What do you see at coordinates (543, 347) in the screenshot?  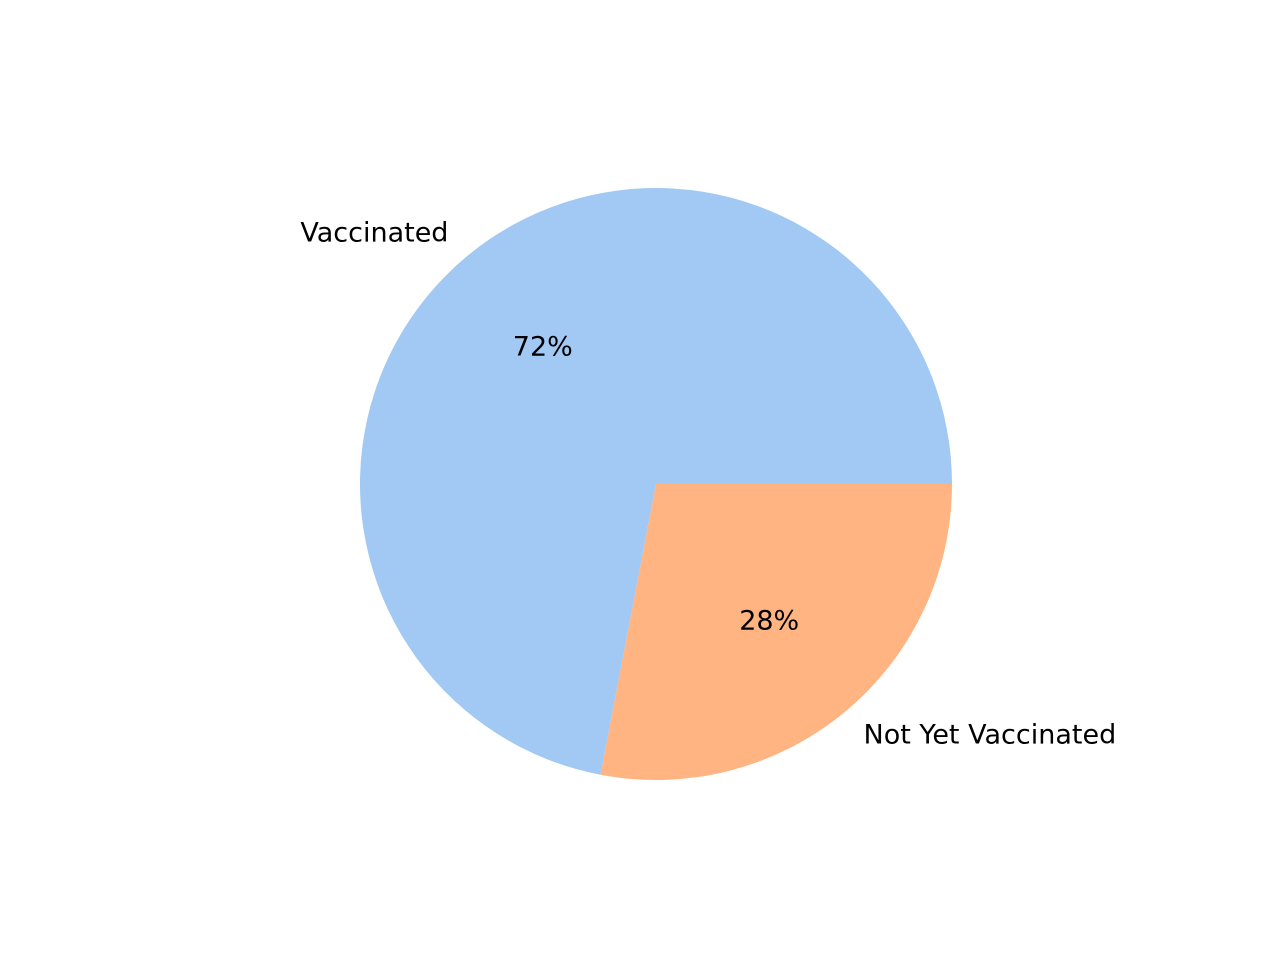 I see `pct-label-0: 72%` at bounding box center [543, 347].